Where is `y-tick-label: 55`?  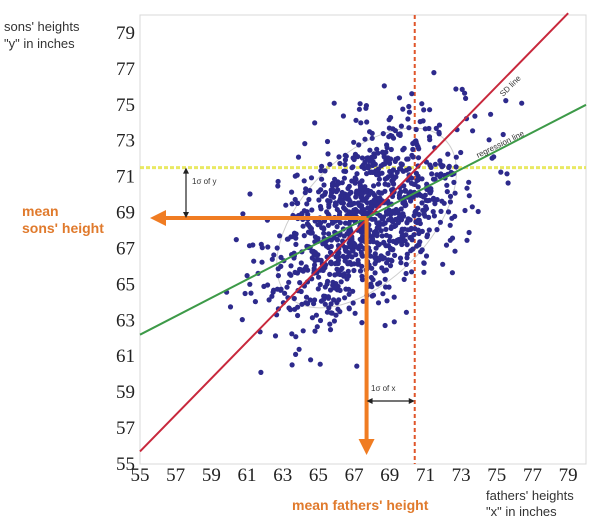
y-tick-label: 55 is located at coordinates (125, 464).